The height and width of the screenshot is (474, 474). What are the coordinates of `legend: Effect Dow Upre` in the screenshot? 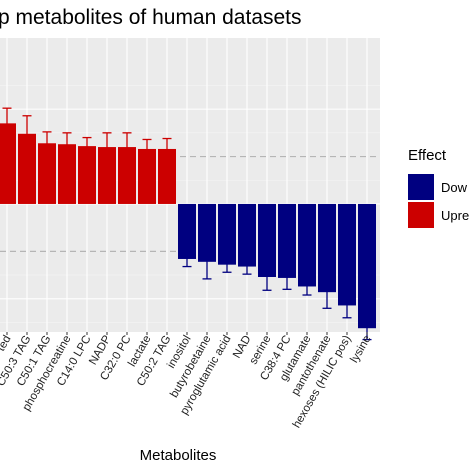 It's located at (438, 187).